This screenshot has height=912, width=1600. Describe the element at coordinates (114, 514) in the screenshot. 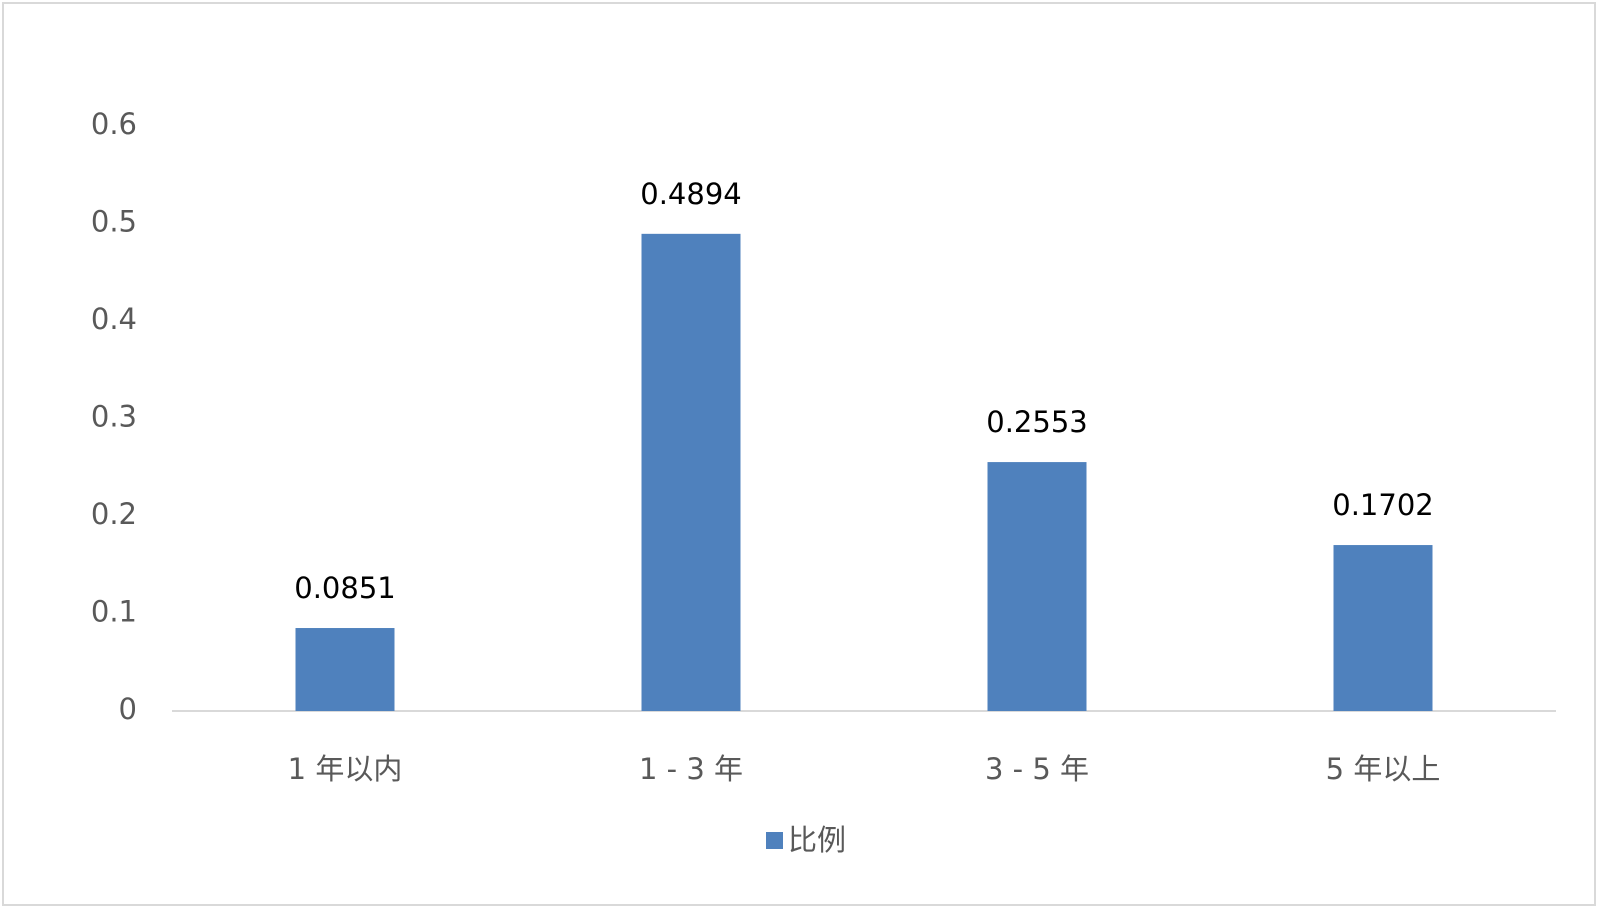

I see `y-tick-label: 0.2` at that location.